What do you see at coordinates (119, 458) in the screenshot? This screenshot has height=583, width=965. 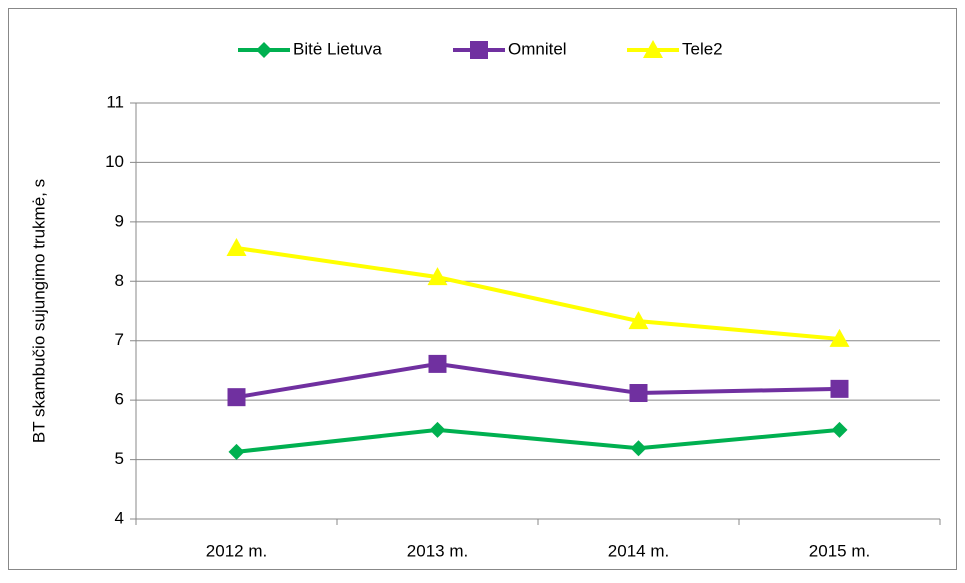 I see `y-tick-label: 5` at bounding box center [119, 458].